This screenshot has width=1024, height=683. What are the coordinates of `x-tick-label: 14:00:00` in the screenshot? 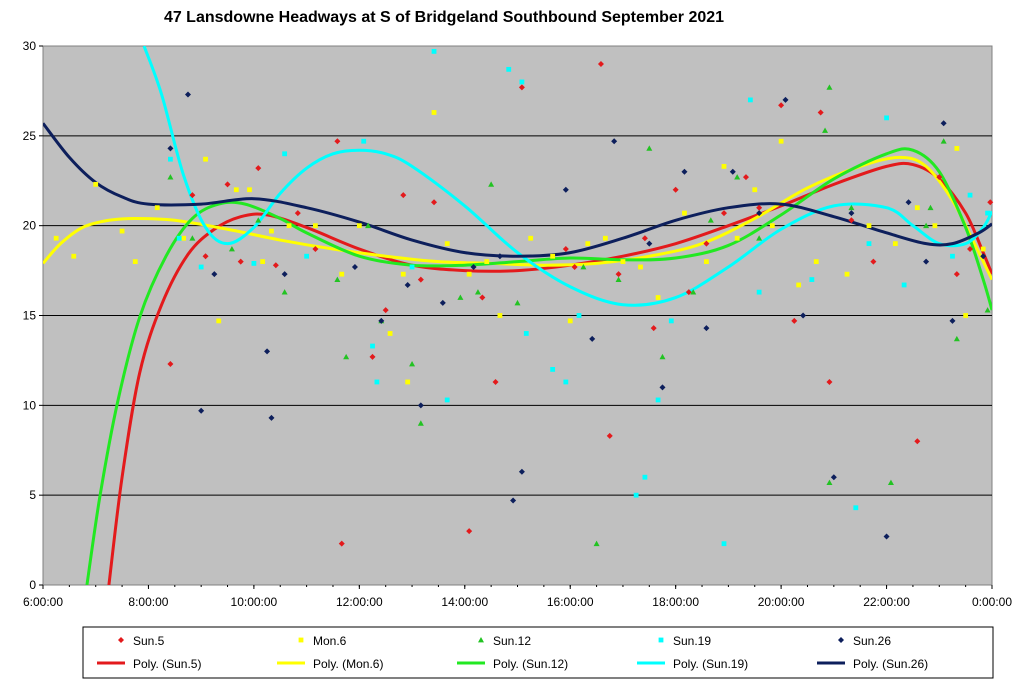 It's located at (464, 602).